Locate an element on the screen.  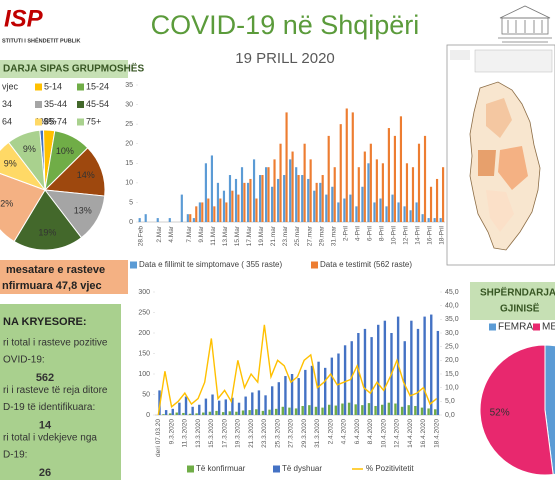
y-tick-label: 15 is located at coordinates (129, 163).